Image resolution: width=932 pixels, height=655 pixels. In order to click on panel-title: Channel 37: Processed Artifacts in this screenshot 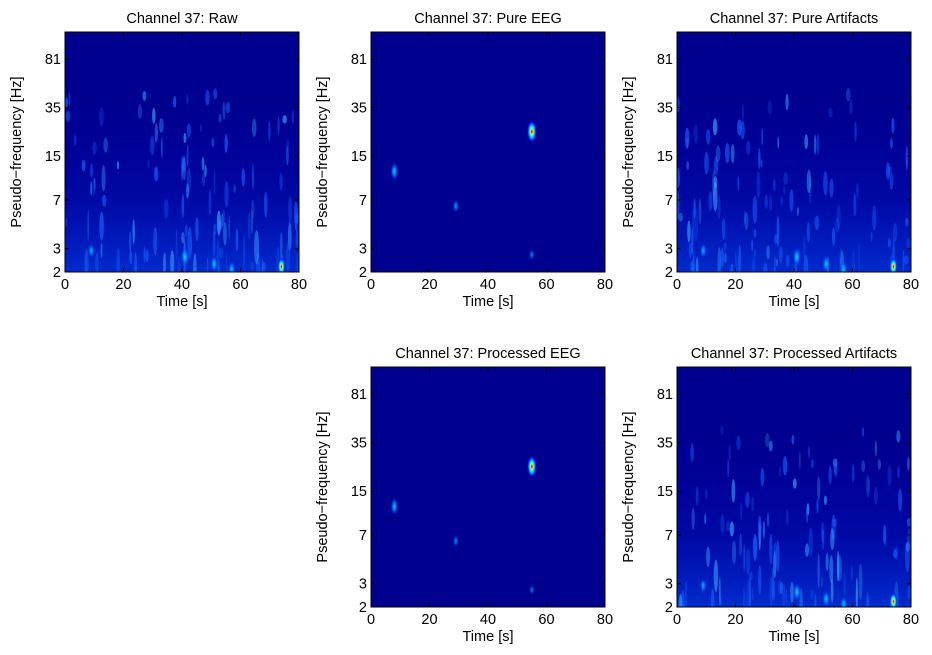, I will do `click(794, 354)`.